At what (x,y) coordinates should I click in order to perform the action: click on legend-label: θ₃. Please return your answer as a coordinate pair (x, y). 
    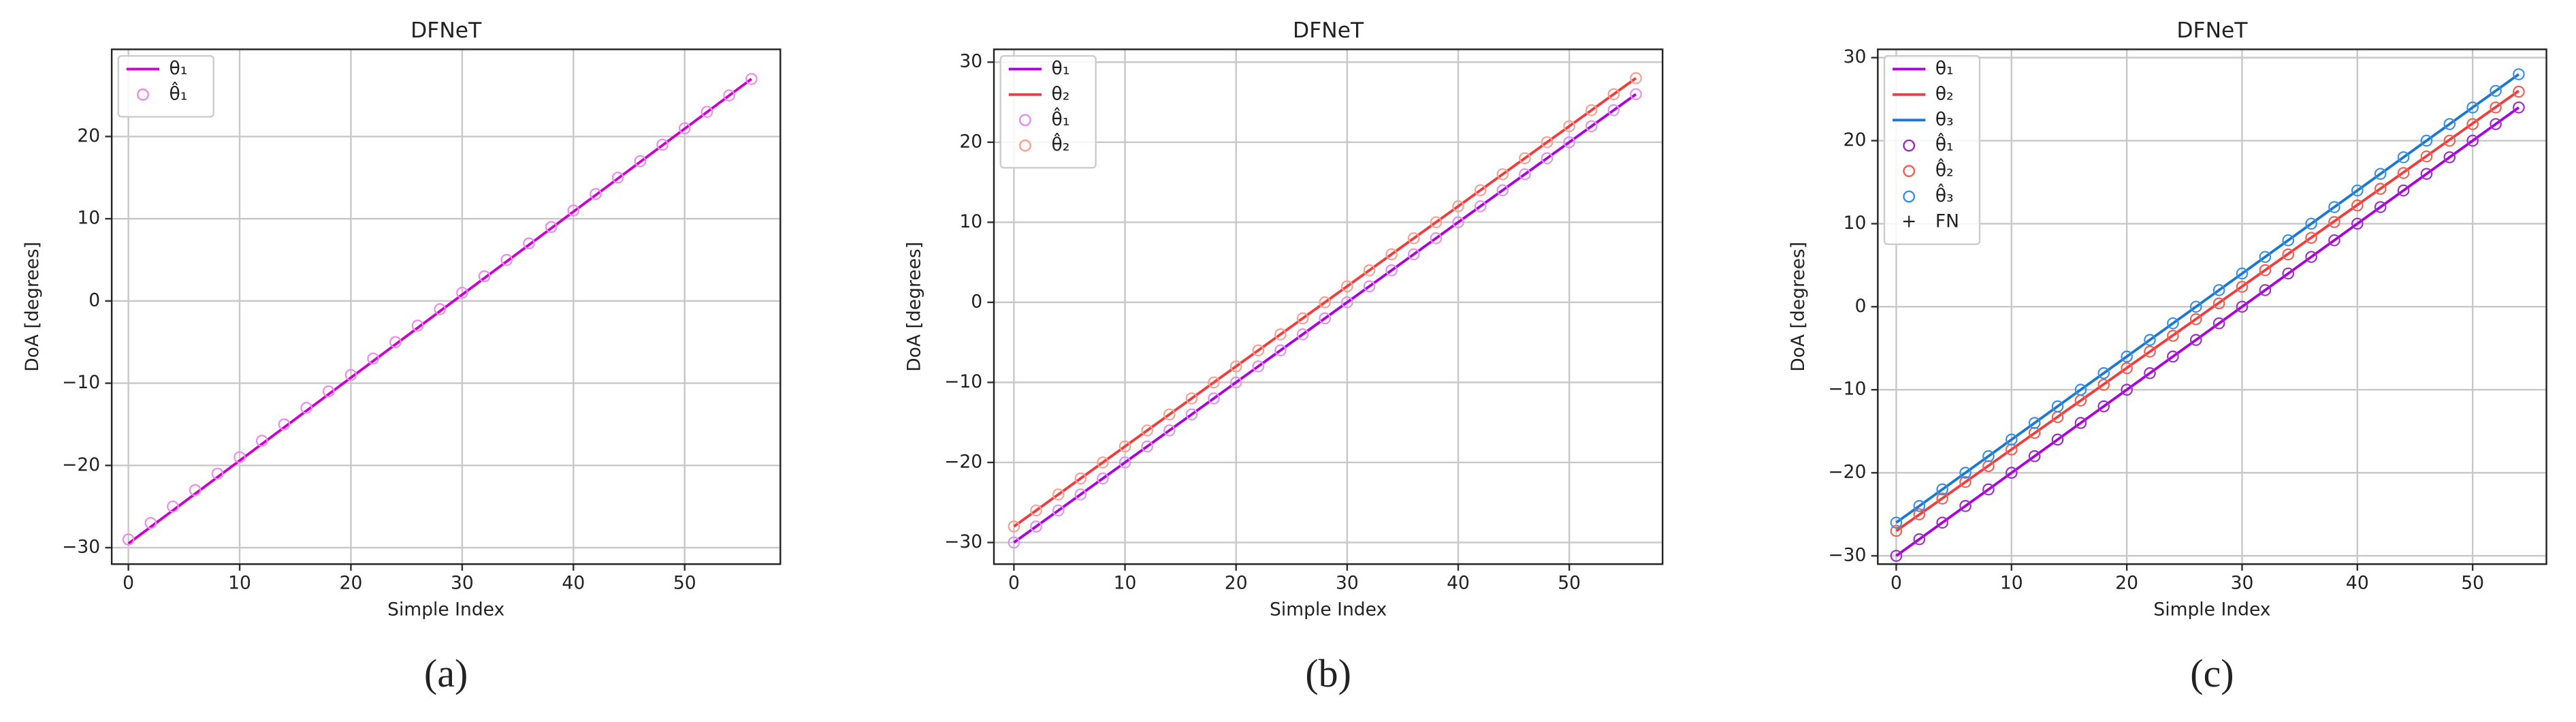
    Looking at the image, I should click on (1945, 119).